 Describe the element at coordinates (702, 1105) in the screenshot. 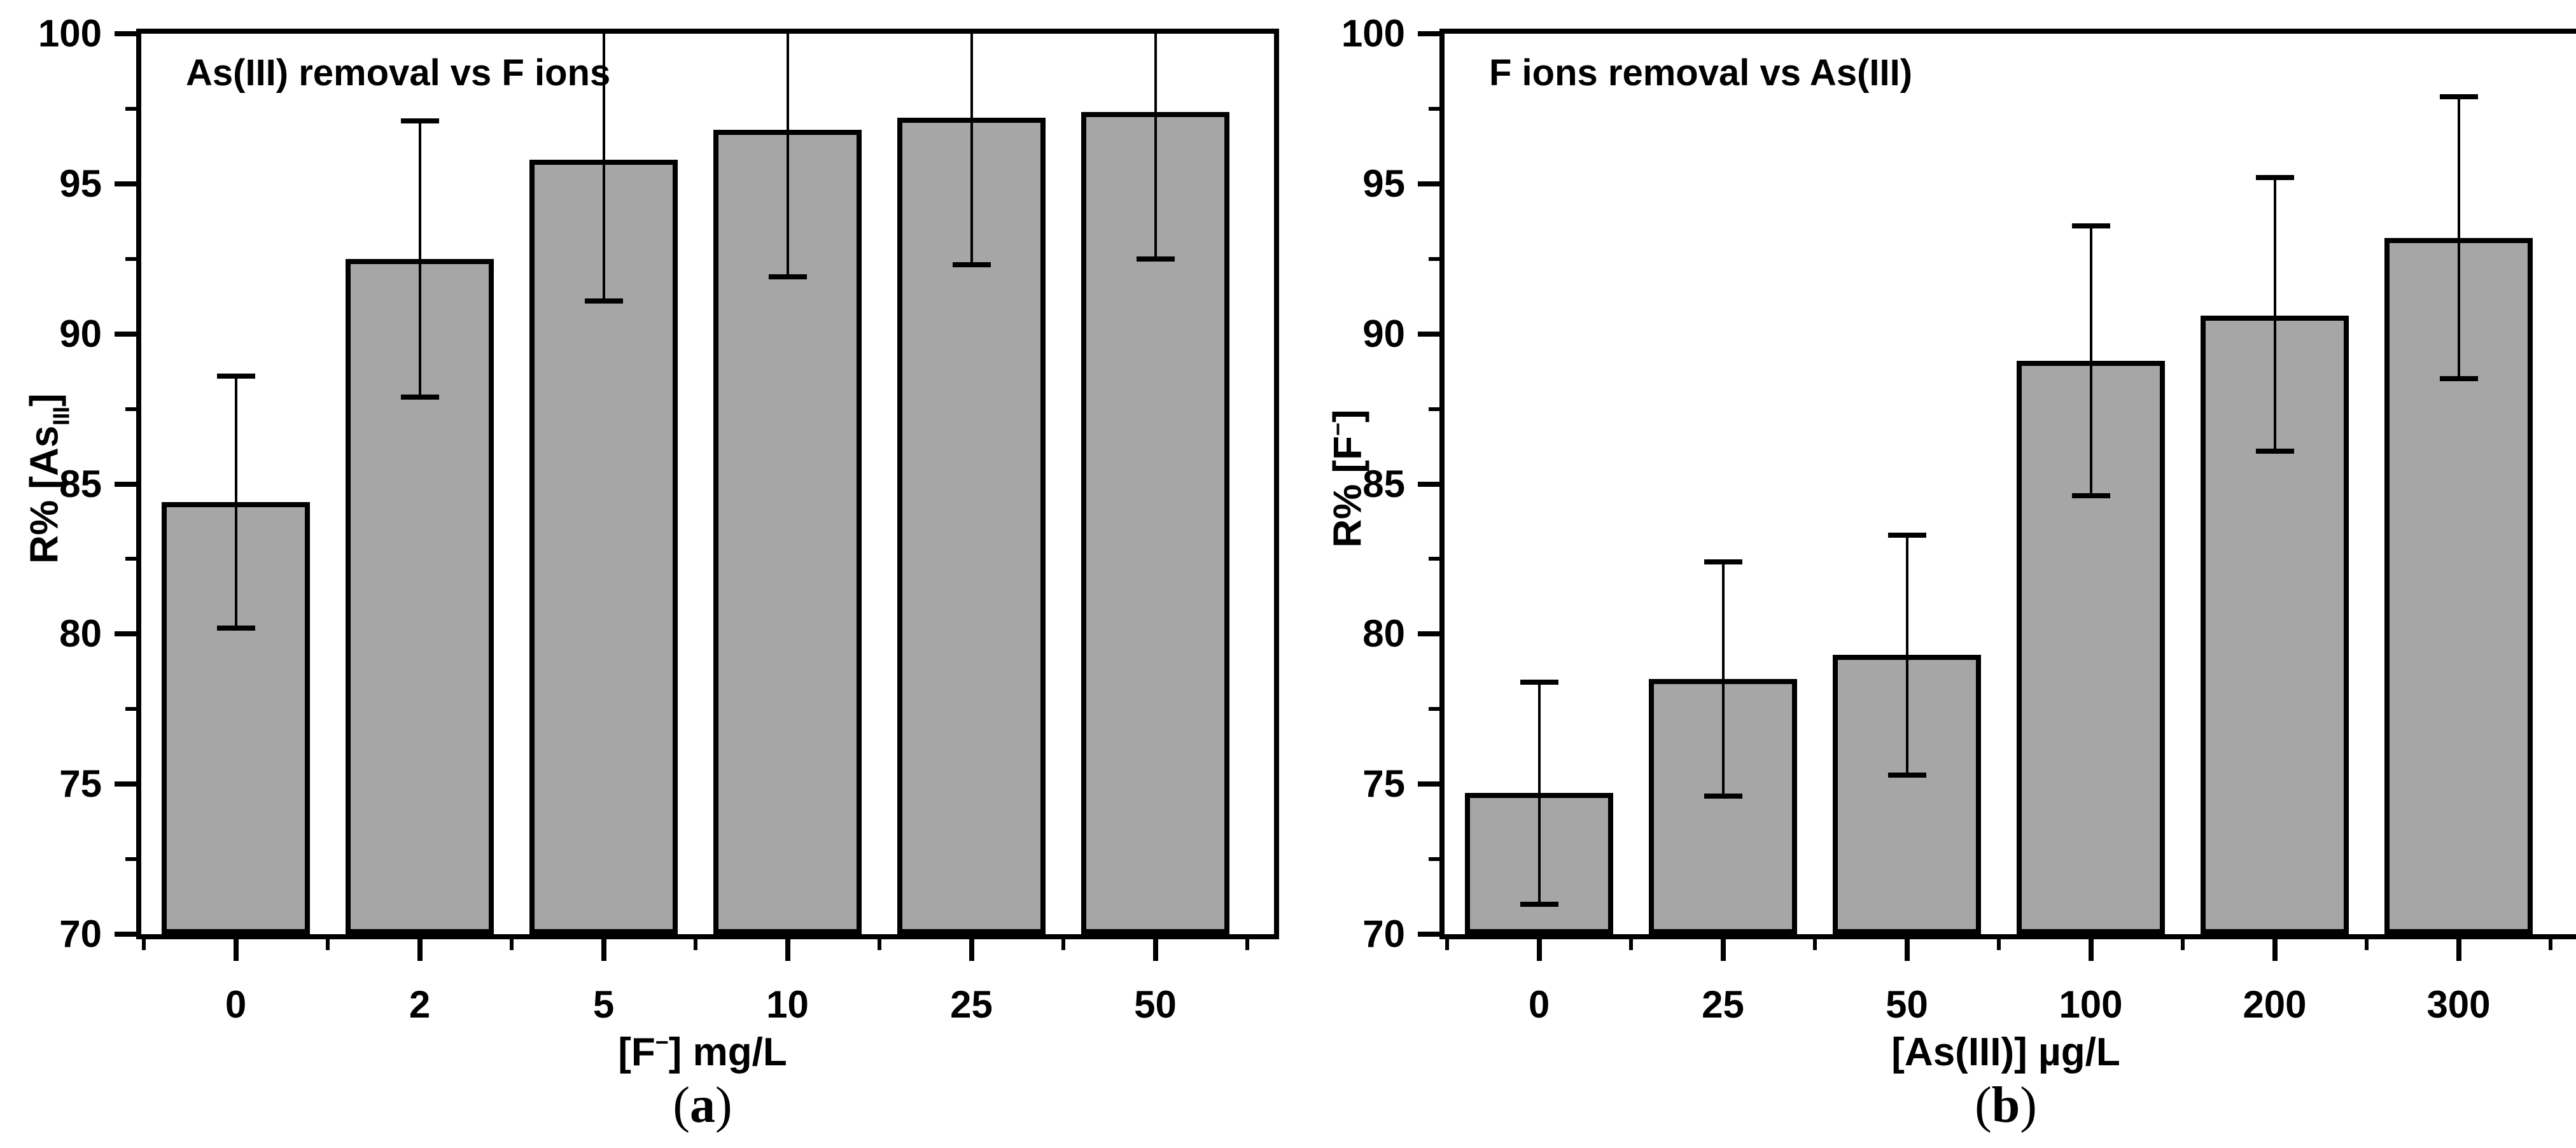

I see `panel-caption-a: (a)` at that location.